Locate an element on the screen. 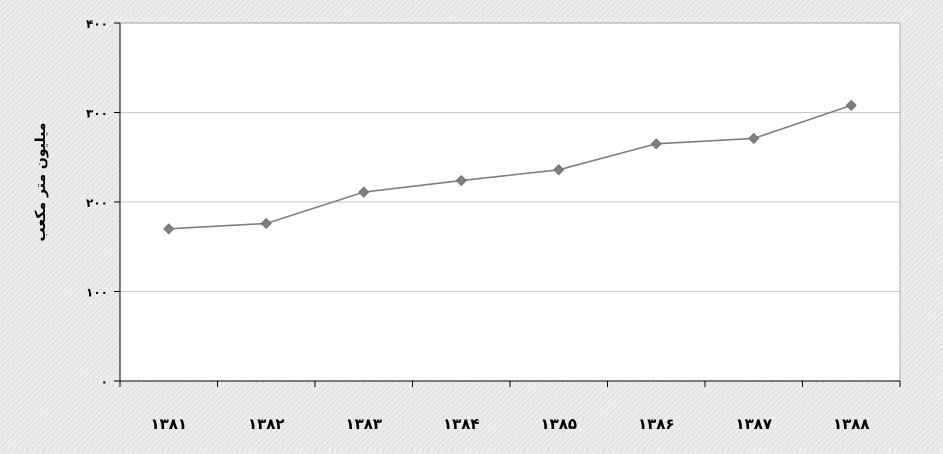 This screenshot has height=454, width=943. x-tick-label: ۱۳۸۷ is located at coordinates (753, 424).